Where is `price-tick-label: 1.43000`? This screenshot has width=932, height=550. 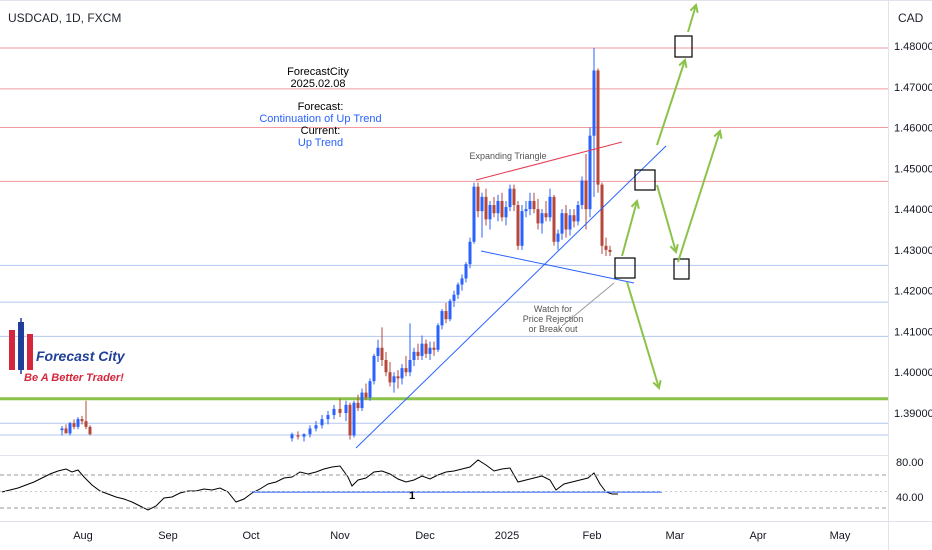 price-tick-label: 1.43000 is located at coordinates (913, 251).